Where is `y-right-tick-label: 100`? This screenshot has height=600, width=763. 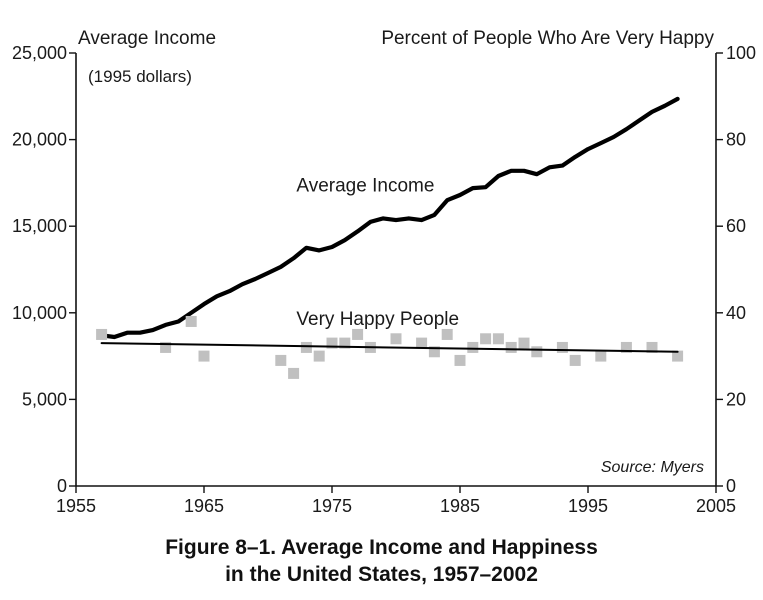 y-right-tick-label: 100 is located at coordinates (741, 53).